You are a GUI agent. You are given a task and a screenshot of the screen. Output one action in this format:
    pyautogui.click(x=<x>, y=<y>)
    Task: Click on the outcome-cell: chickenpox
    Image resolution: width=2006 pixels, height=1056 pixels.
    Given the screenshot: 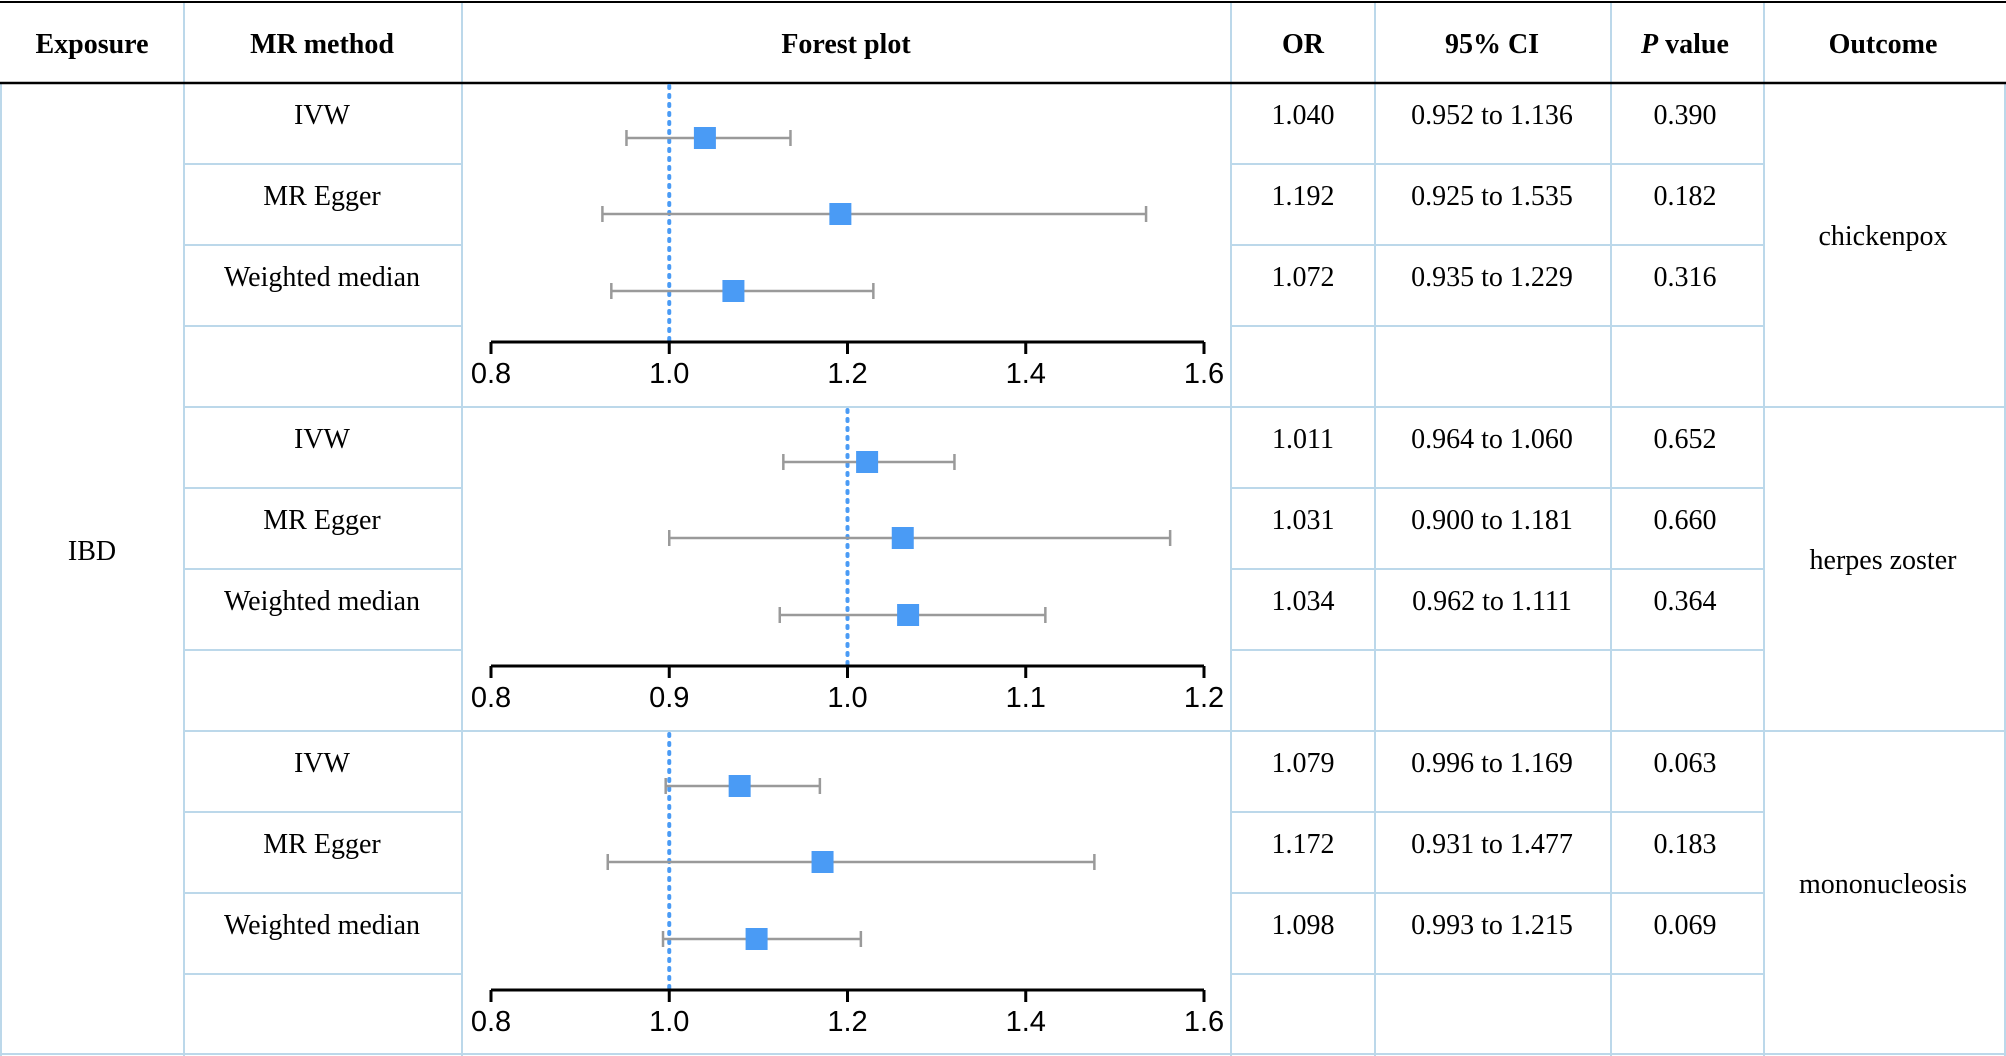 What is the action you would take?
    pyautogui.click(x=1882, y=236)
    